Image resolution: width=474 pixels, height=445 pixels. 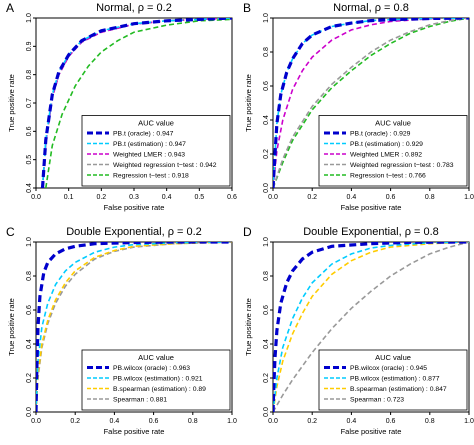 What do you see at coordinates (149, 155) in the screenshot?
I see `legend-label: Weighted LMER : 0.943` at bounding box center [149, 155].